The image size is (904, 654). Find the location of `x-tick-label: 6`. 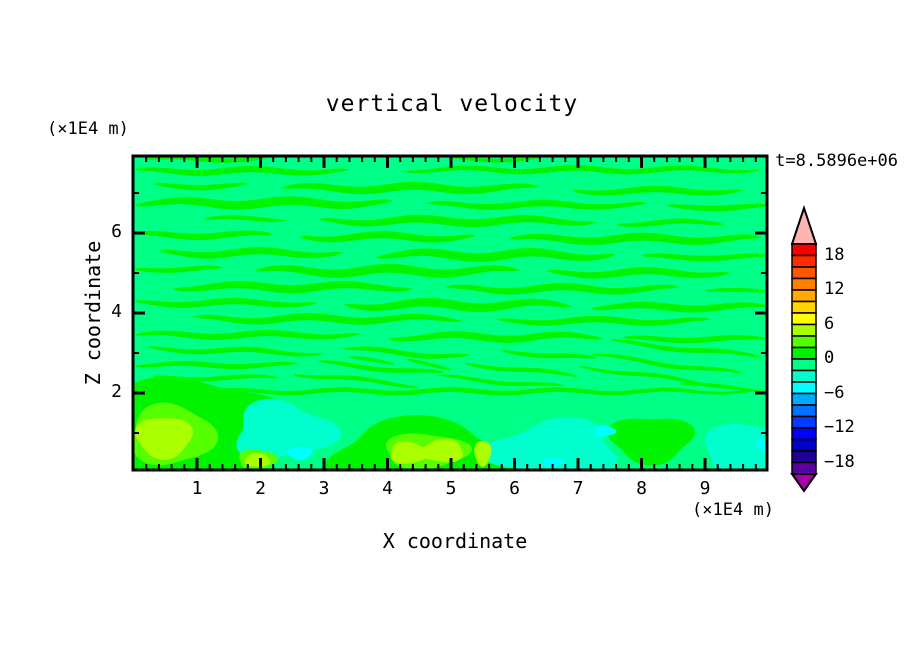

x-tick-label: 6 is located at coordinates (514, 488).